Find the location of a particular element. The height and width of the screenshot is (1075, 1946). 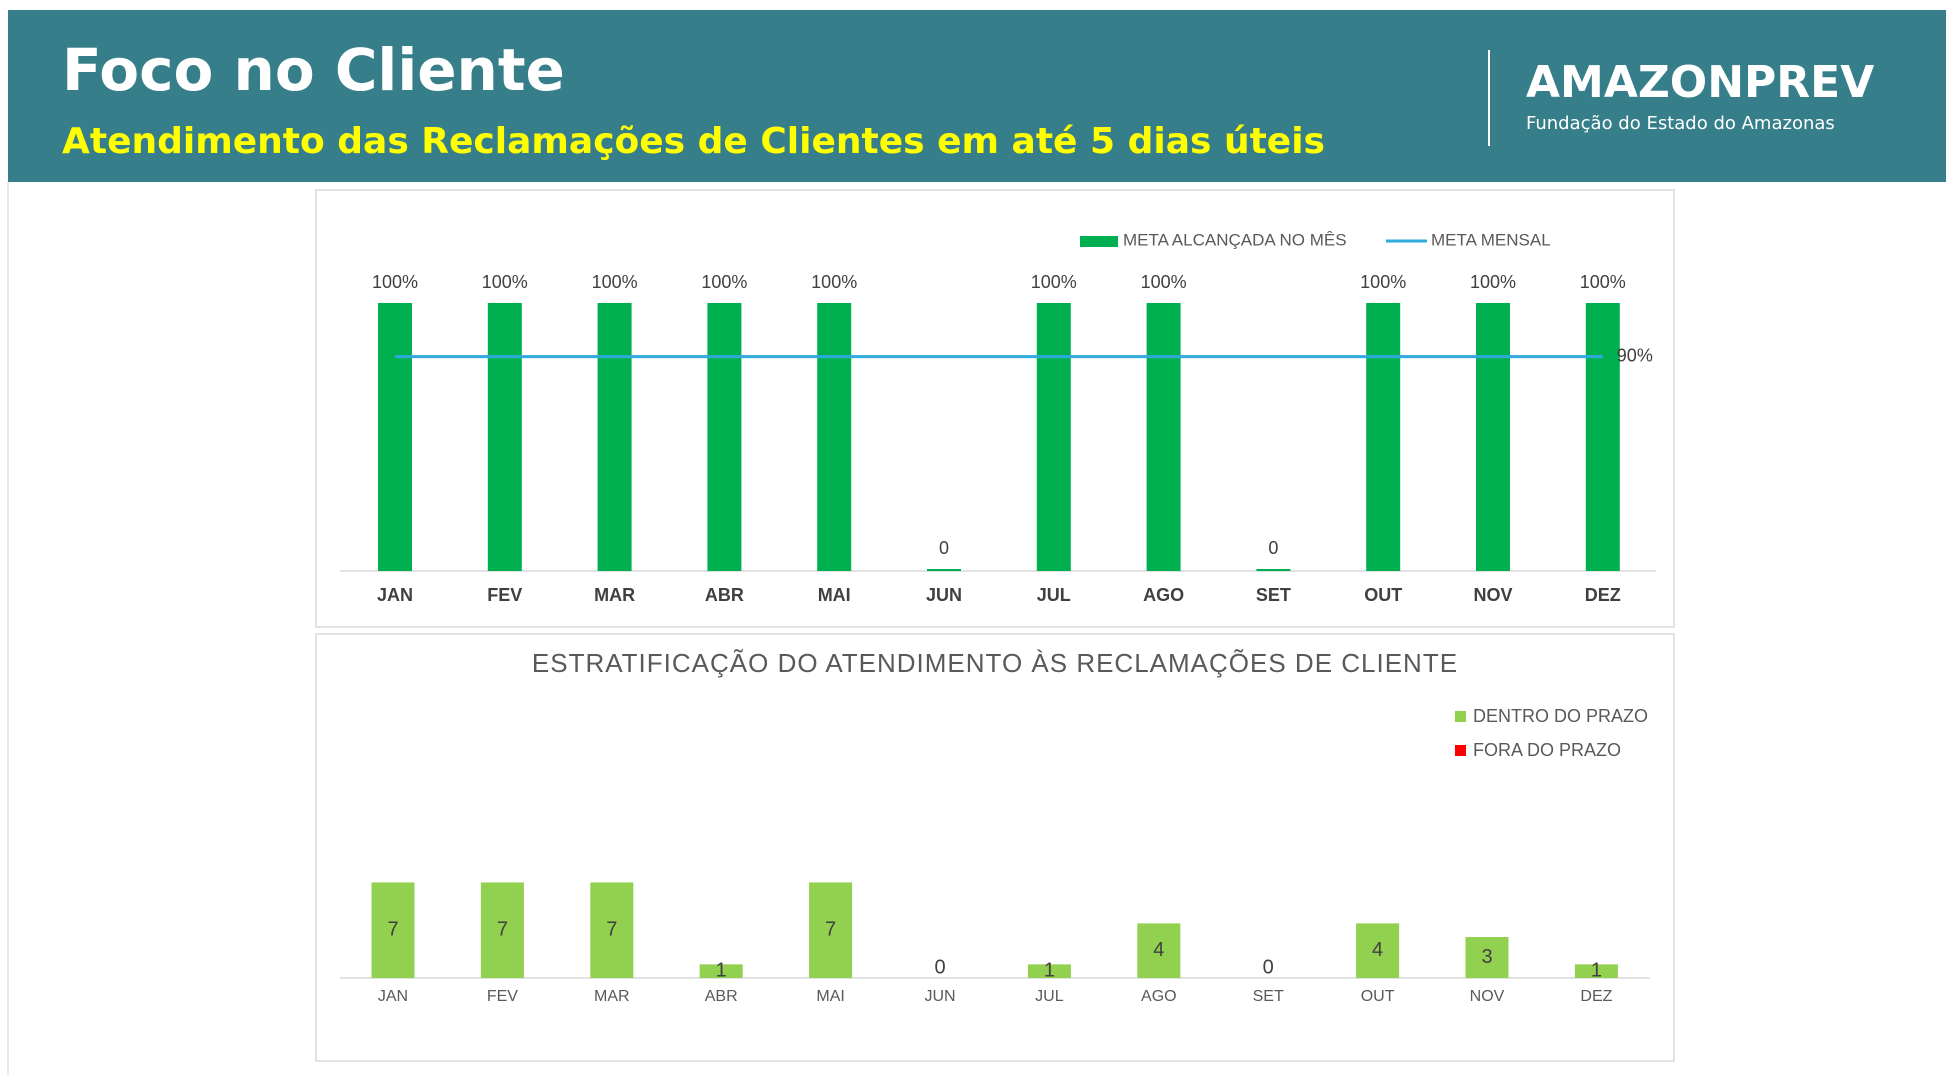

data-label: 3 is located at coordinates (1486, 957).